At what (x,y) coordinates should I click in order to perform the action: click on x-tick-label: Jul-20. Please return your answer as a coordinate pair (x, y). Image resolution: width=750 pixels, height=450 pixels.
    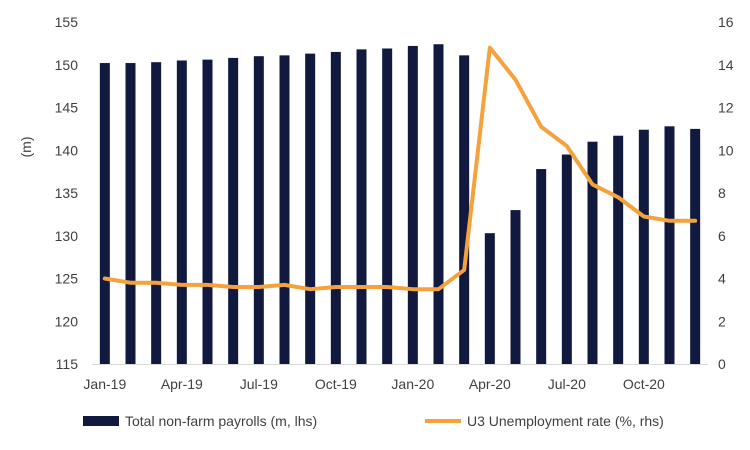
    Looking at the image, I should click on (567, 384).